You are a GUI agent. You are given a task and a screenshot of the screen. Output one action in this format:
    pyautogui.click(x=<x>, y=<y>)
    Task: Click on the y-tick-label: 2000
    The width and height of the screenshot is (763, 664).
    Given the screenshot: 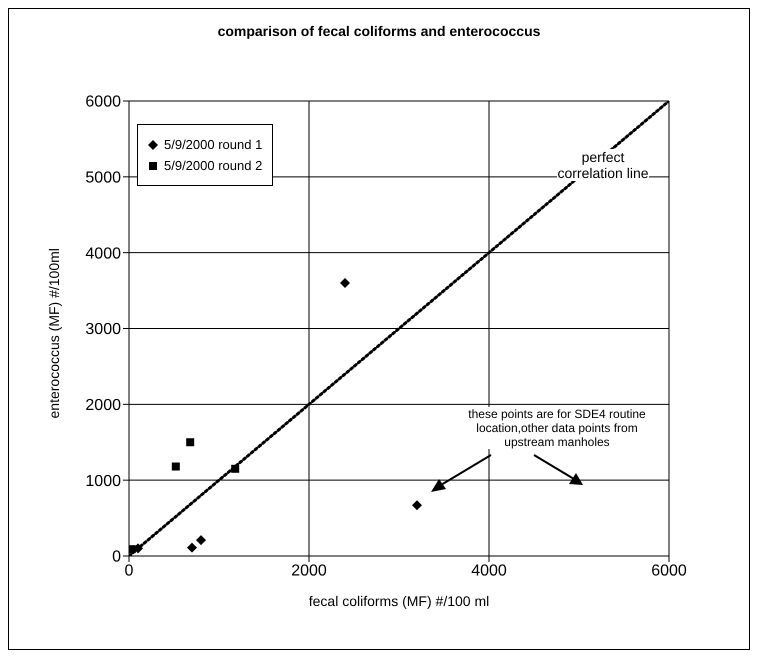 What is the action you would take?
    pyautogui.click(x=103, y=405)
    